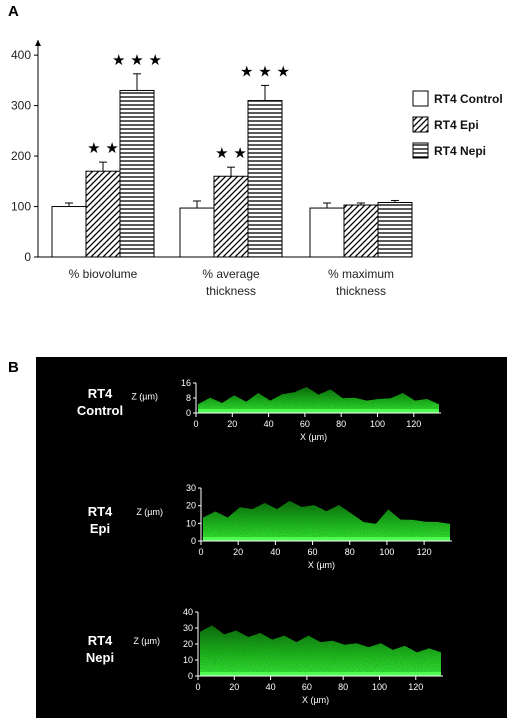 This screenshot has width=510, height=720. What do you see at coordinates (13, 11) in the screenshot?
I see `panel-a-letter: A` at bounding box center [13, 11].